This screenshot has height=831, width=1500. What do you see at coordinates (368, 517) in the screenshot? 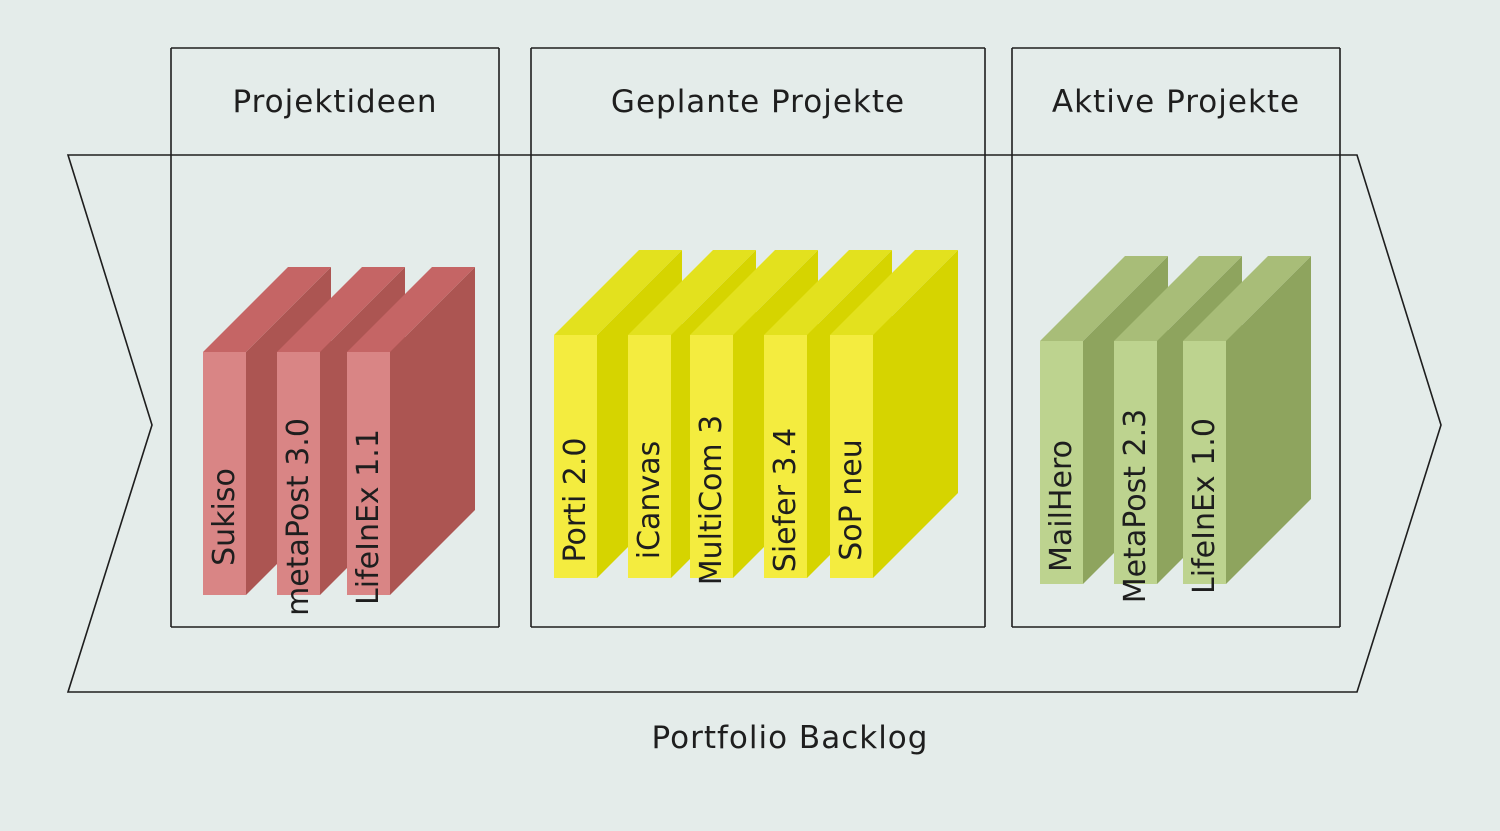
I see `project-label: LifeInEx 1.1` at bounding box center [368, 517].